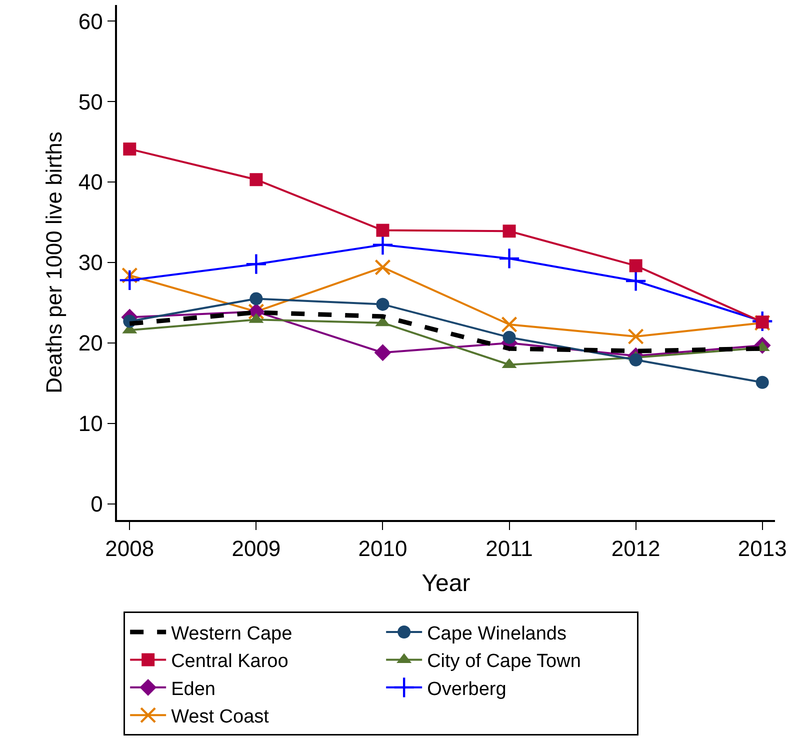 The height and width of the screenshot is (743, 792). I want to click on y-tick-label: 0, so click(96, 504).